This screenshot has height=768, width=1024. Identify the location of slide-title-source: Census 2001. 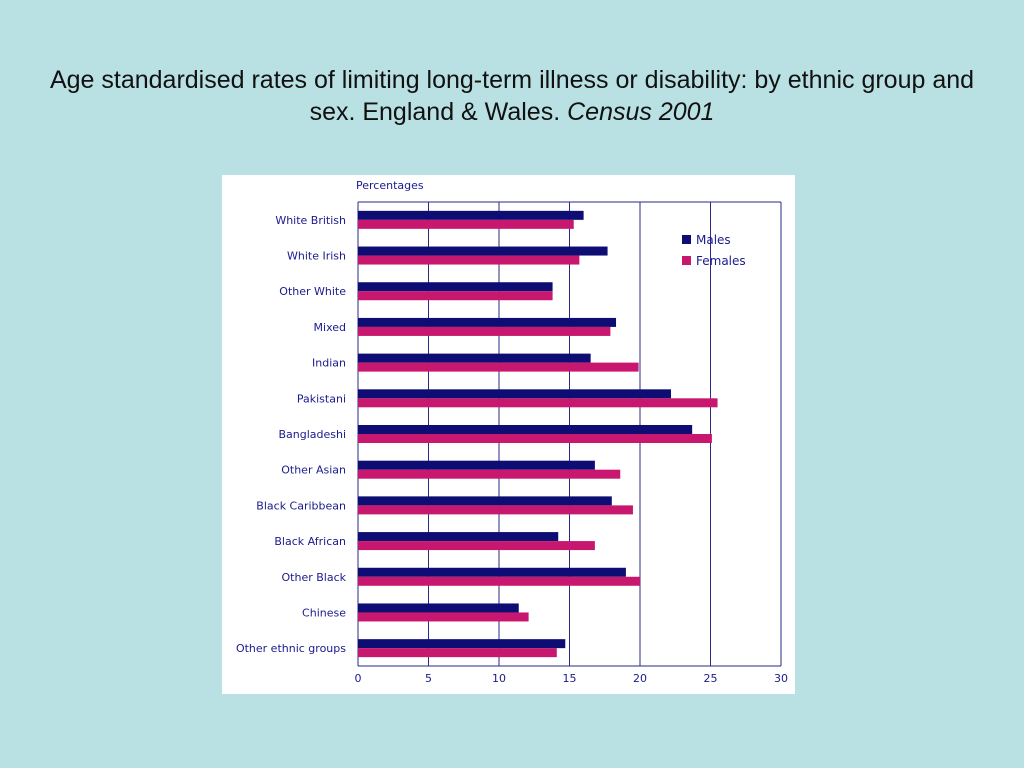
(641, 112).